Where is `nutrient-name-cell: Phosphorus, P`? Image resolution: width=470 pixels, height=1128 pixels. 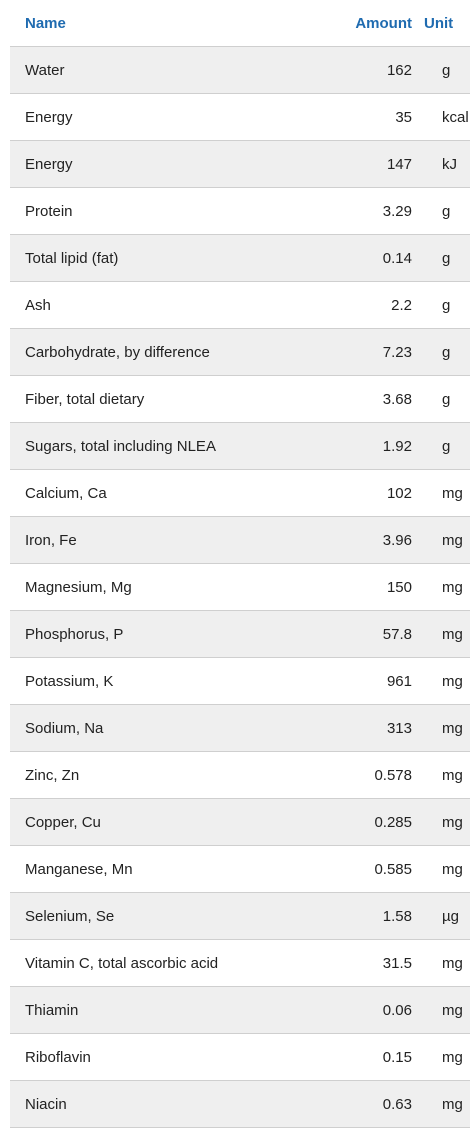
nutrient-name-cell: Phosphorus, P is located at coordinates (155, 634).